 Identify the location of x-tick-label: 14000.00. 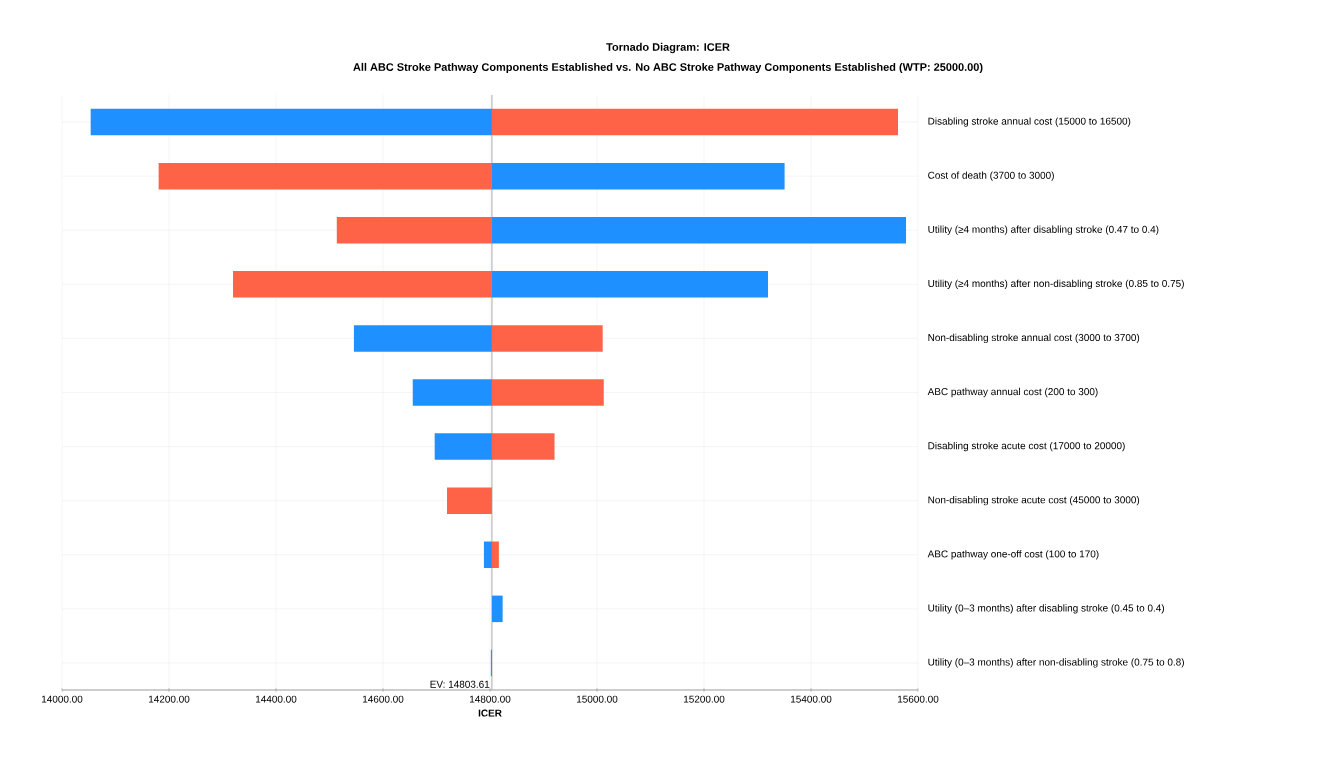
(62, 699).